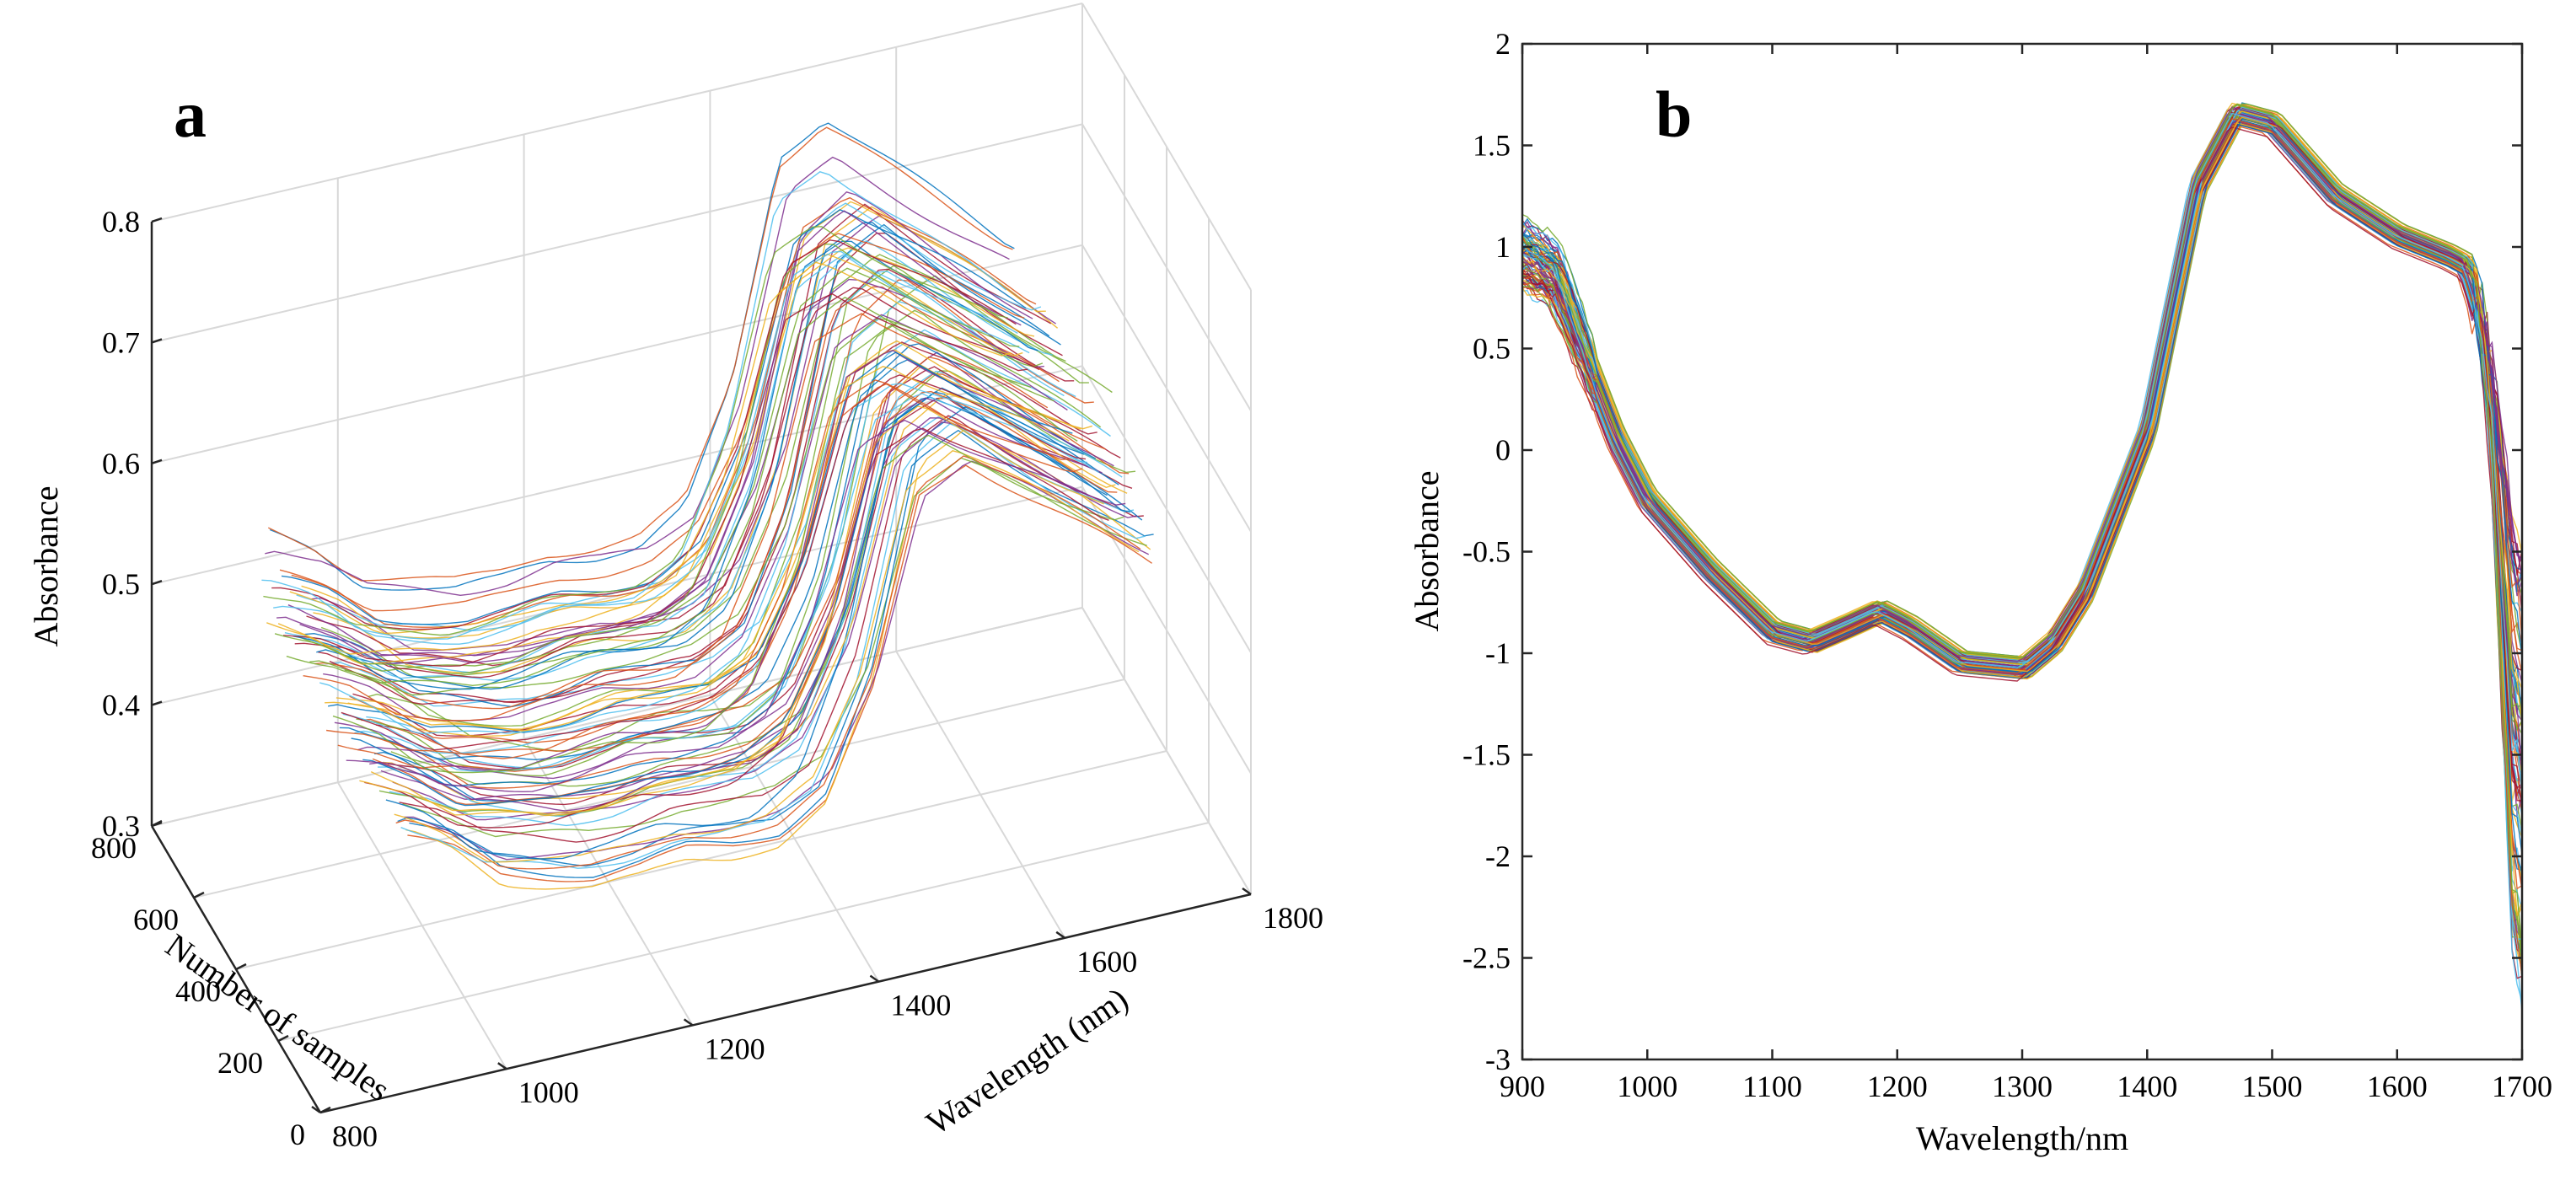 The width and height of the screenshot is (2576, 1180). Describe the element at coordinates (278, 1017) in the screenshot. I see `panel-a-sample-axis-label: Number of samples` at that location.